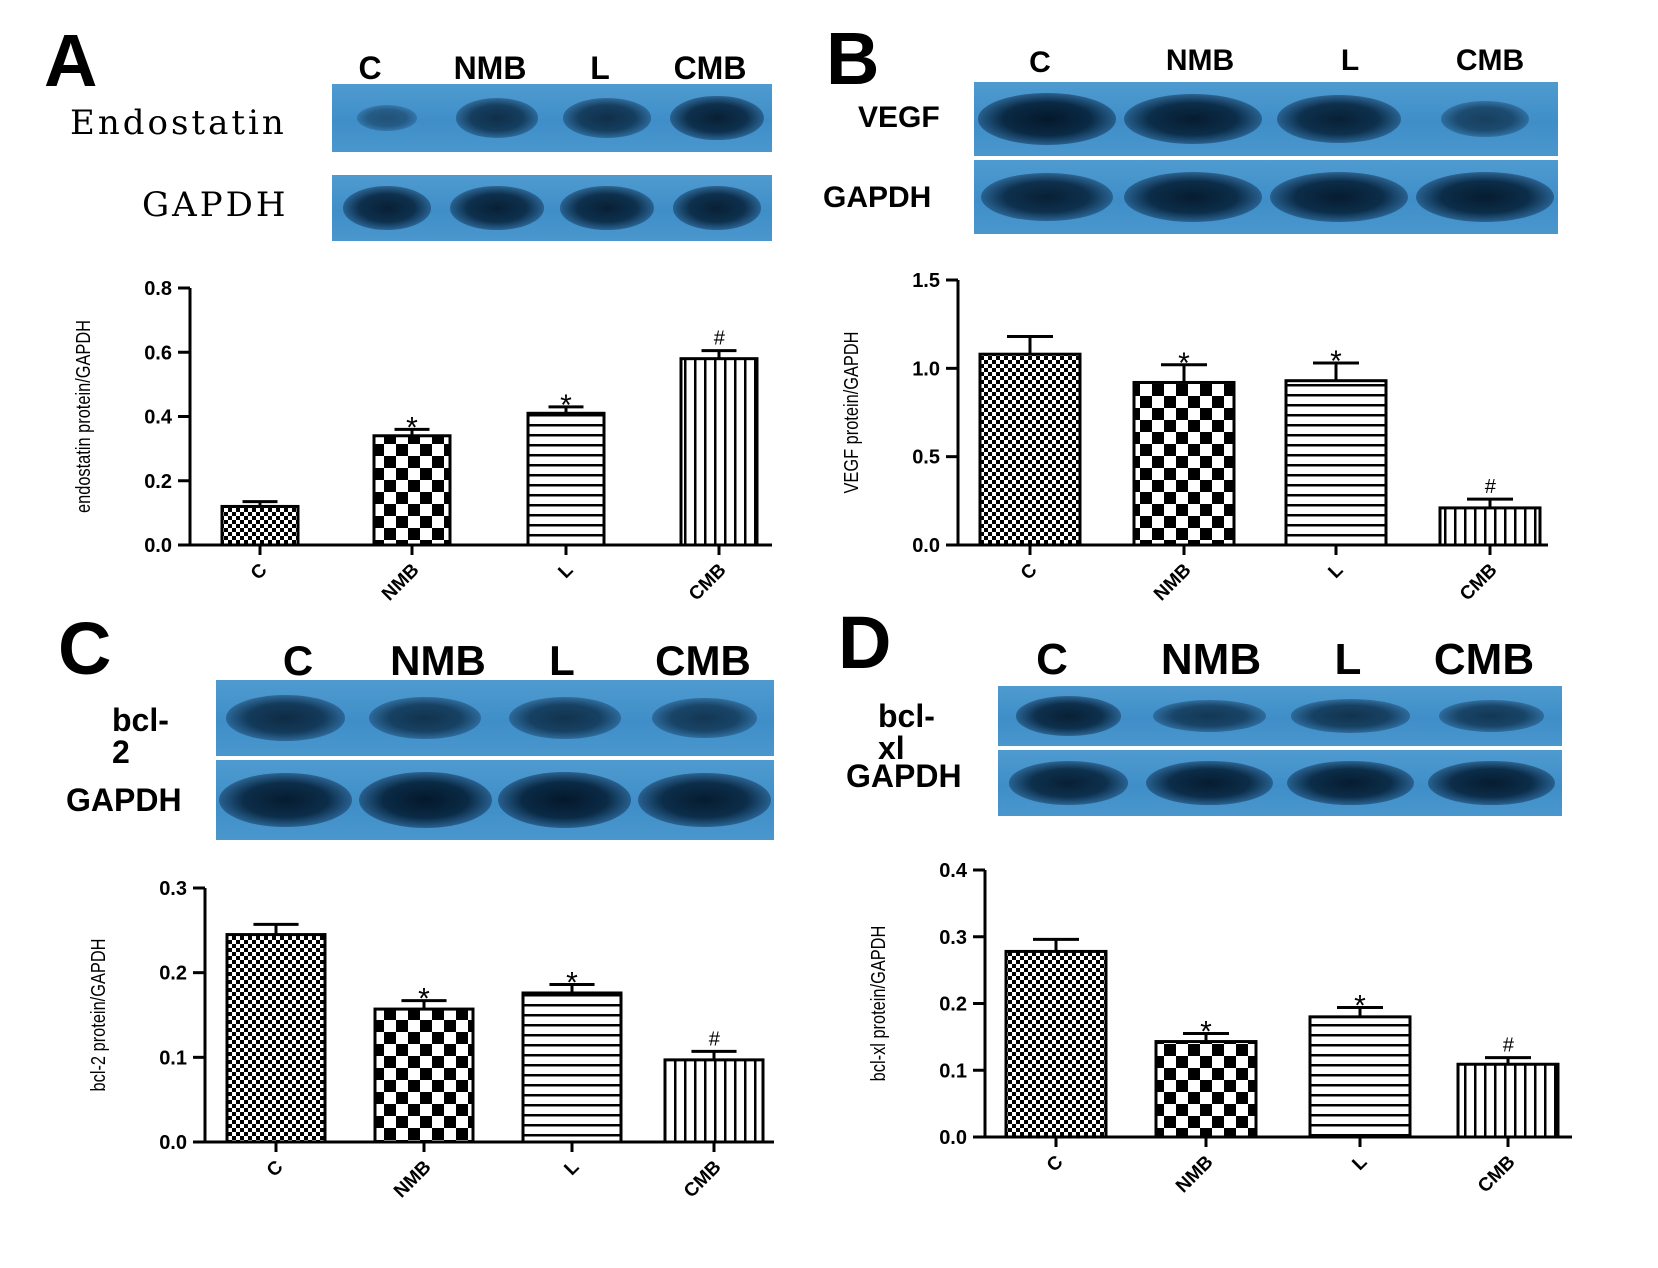 This screenshot has height=1268, width=1658. What do you see at coordinates (158, 546) in the screenshot?
I see `y-tick-label: 0.0` at bounding box center [158, 546].